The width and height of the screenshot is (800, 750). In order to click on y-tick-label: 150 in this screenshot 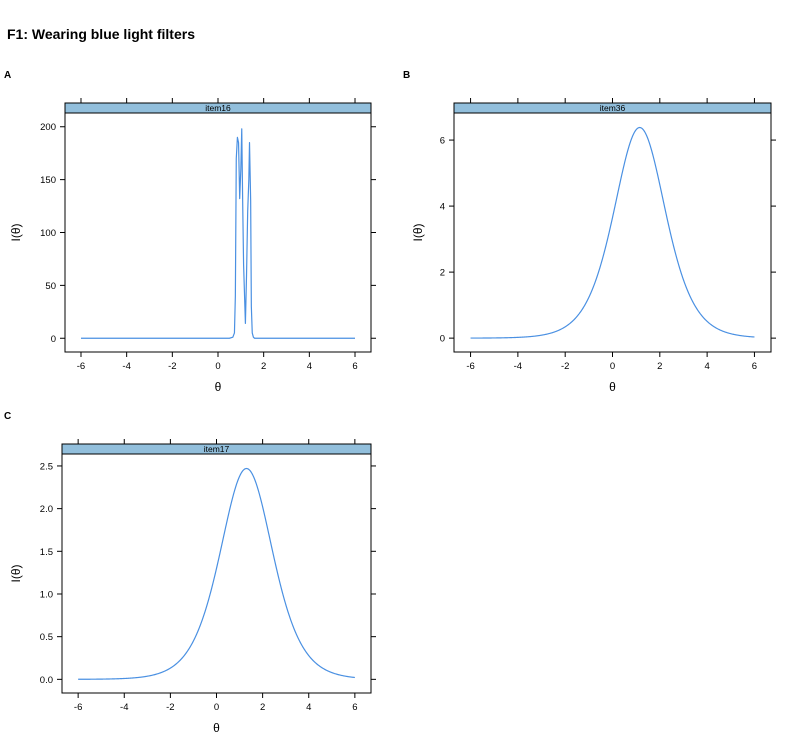, I will do `click(48, 180)`.